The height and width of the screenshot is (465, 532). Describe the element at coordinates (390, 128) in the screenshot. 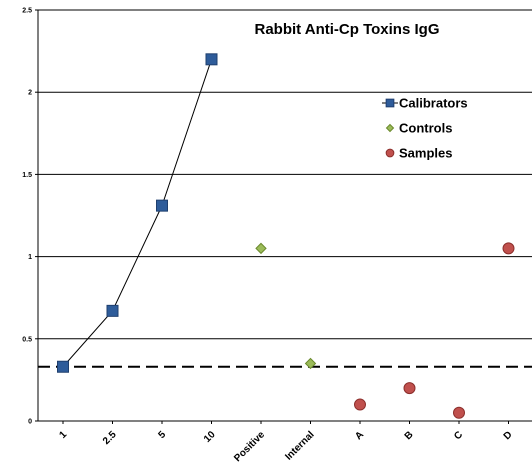

I see `legend-marker-controls` at that location.